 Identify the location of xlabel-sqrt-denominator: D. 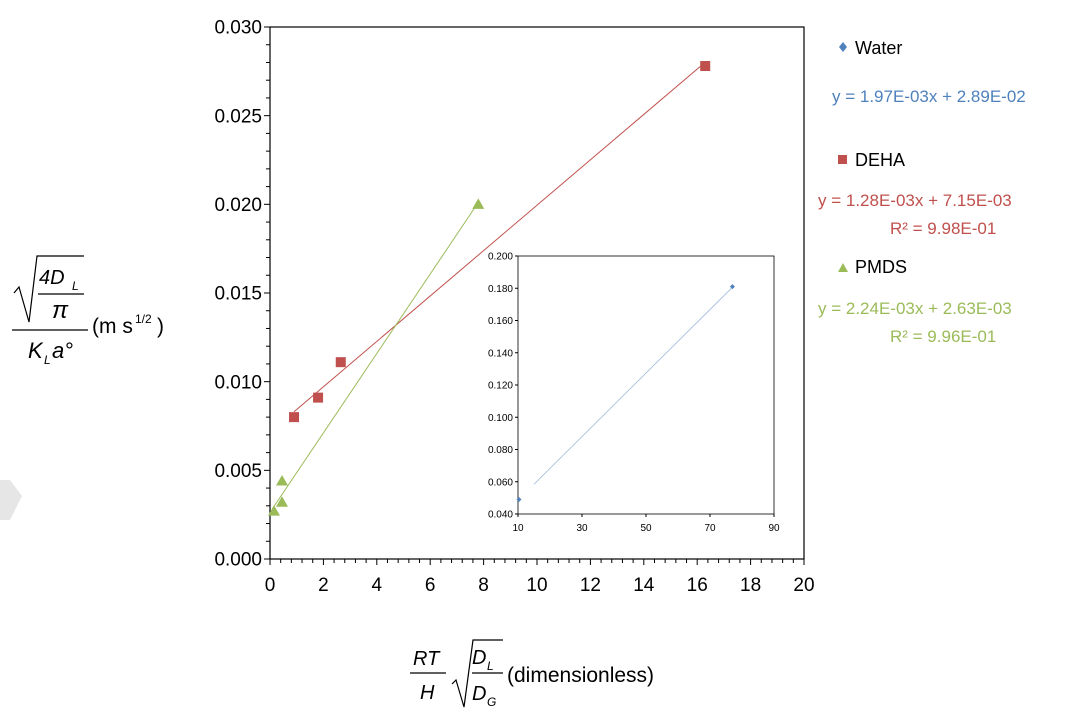
(479, 694).